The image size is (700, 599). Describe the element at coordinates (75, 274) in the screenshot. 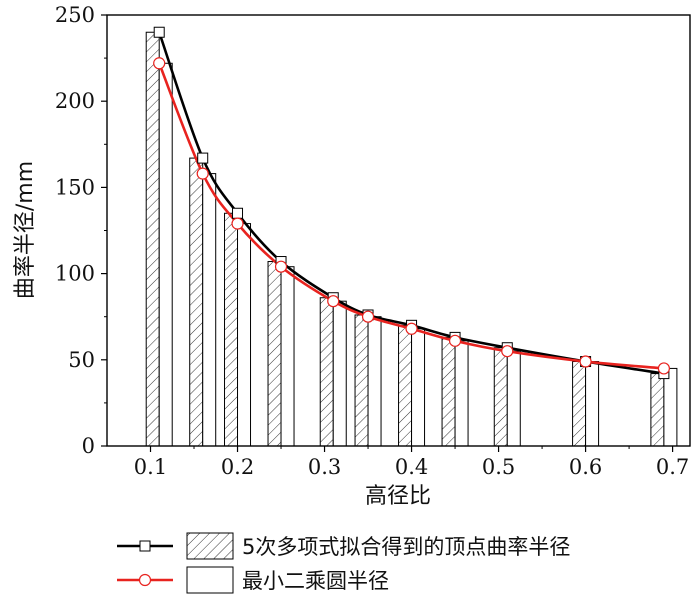

I see `y-tick-label: 100` at that location.